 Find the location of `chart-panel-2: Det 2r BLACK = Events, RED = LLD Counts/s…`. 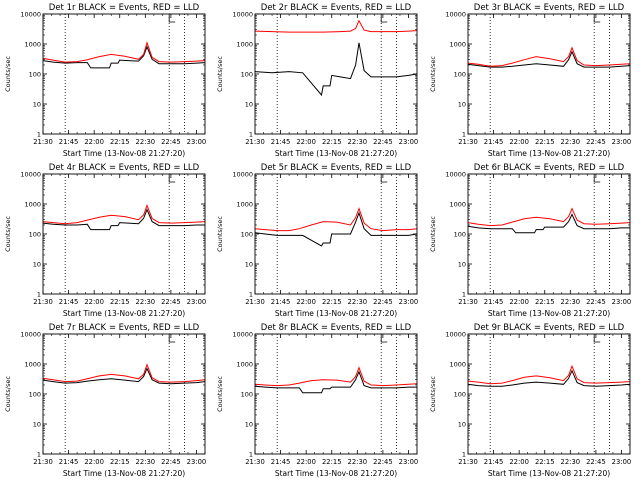

chart-panel-2: Det 2r BLACK = Events, RED = LLD Counts/s… is located at coordinates (317, 80).